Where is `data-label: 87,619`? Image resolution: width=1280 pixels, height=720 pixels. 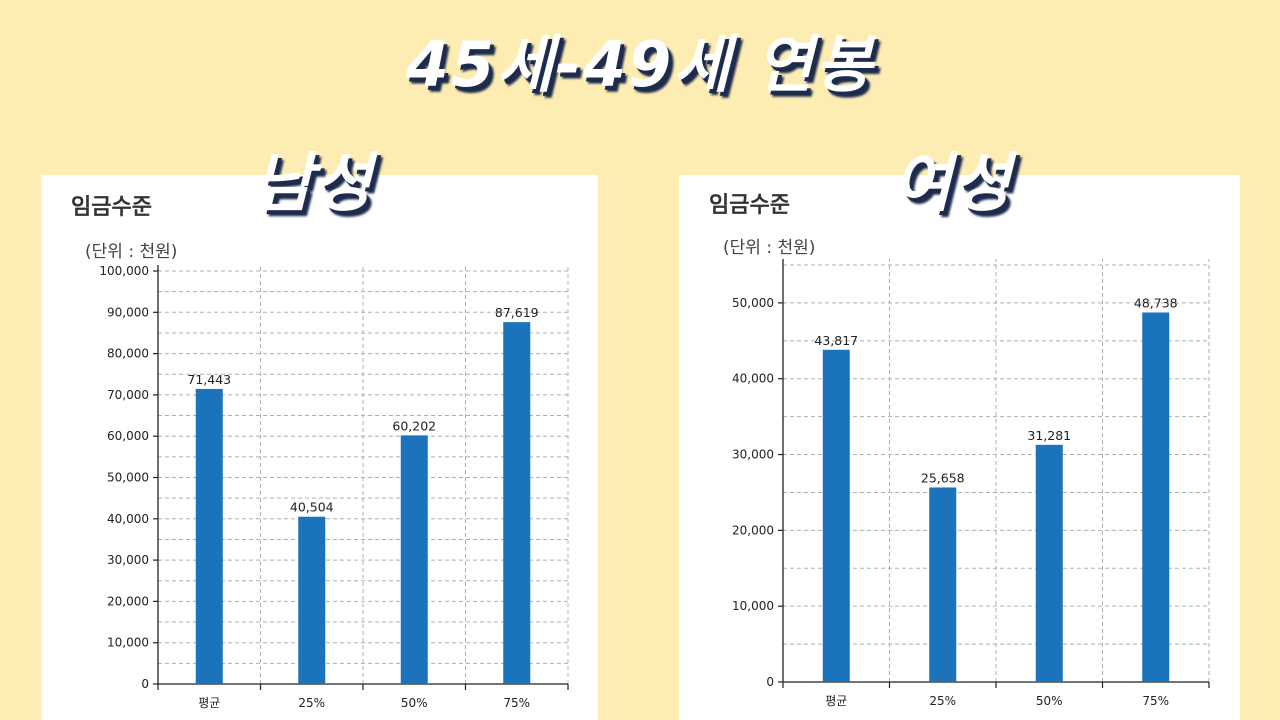 data-label: 87,619 is located at coordinates (517, 312).